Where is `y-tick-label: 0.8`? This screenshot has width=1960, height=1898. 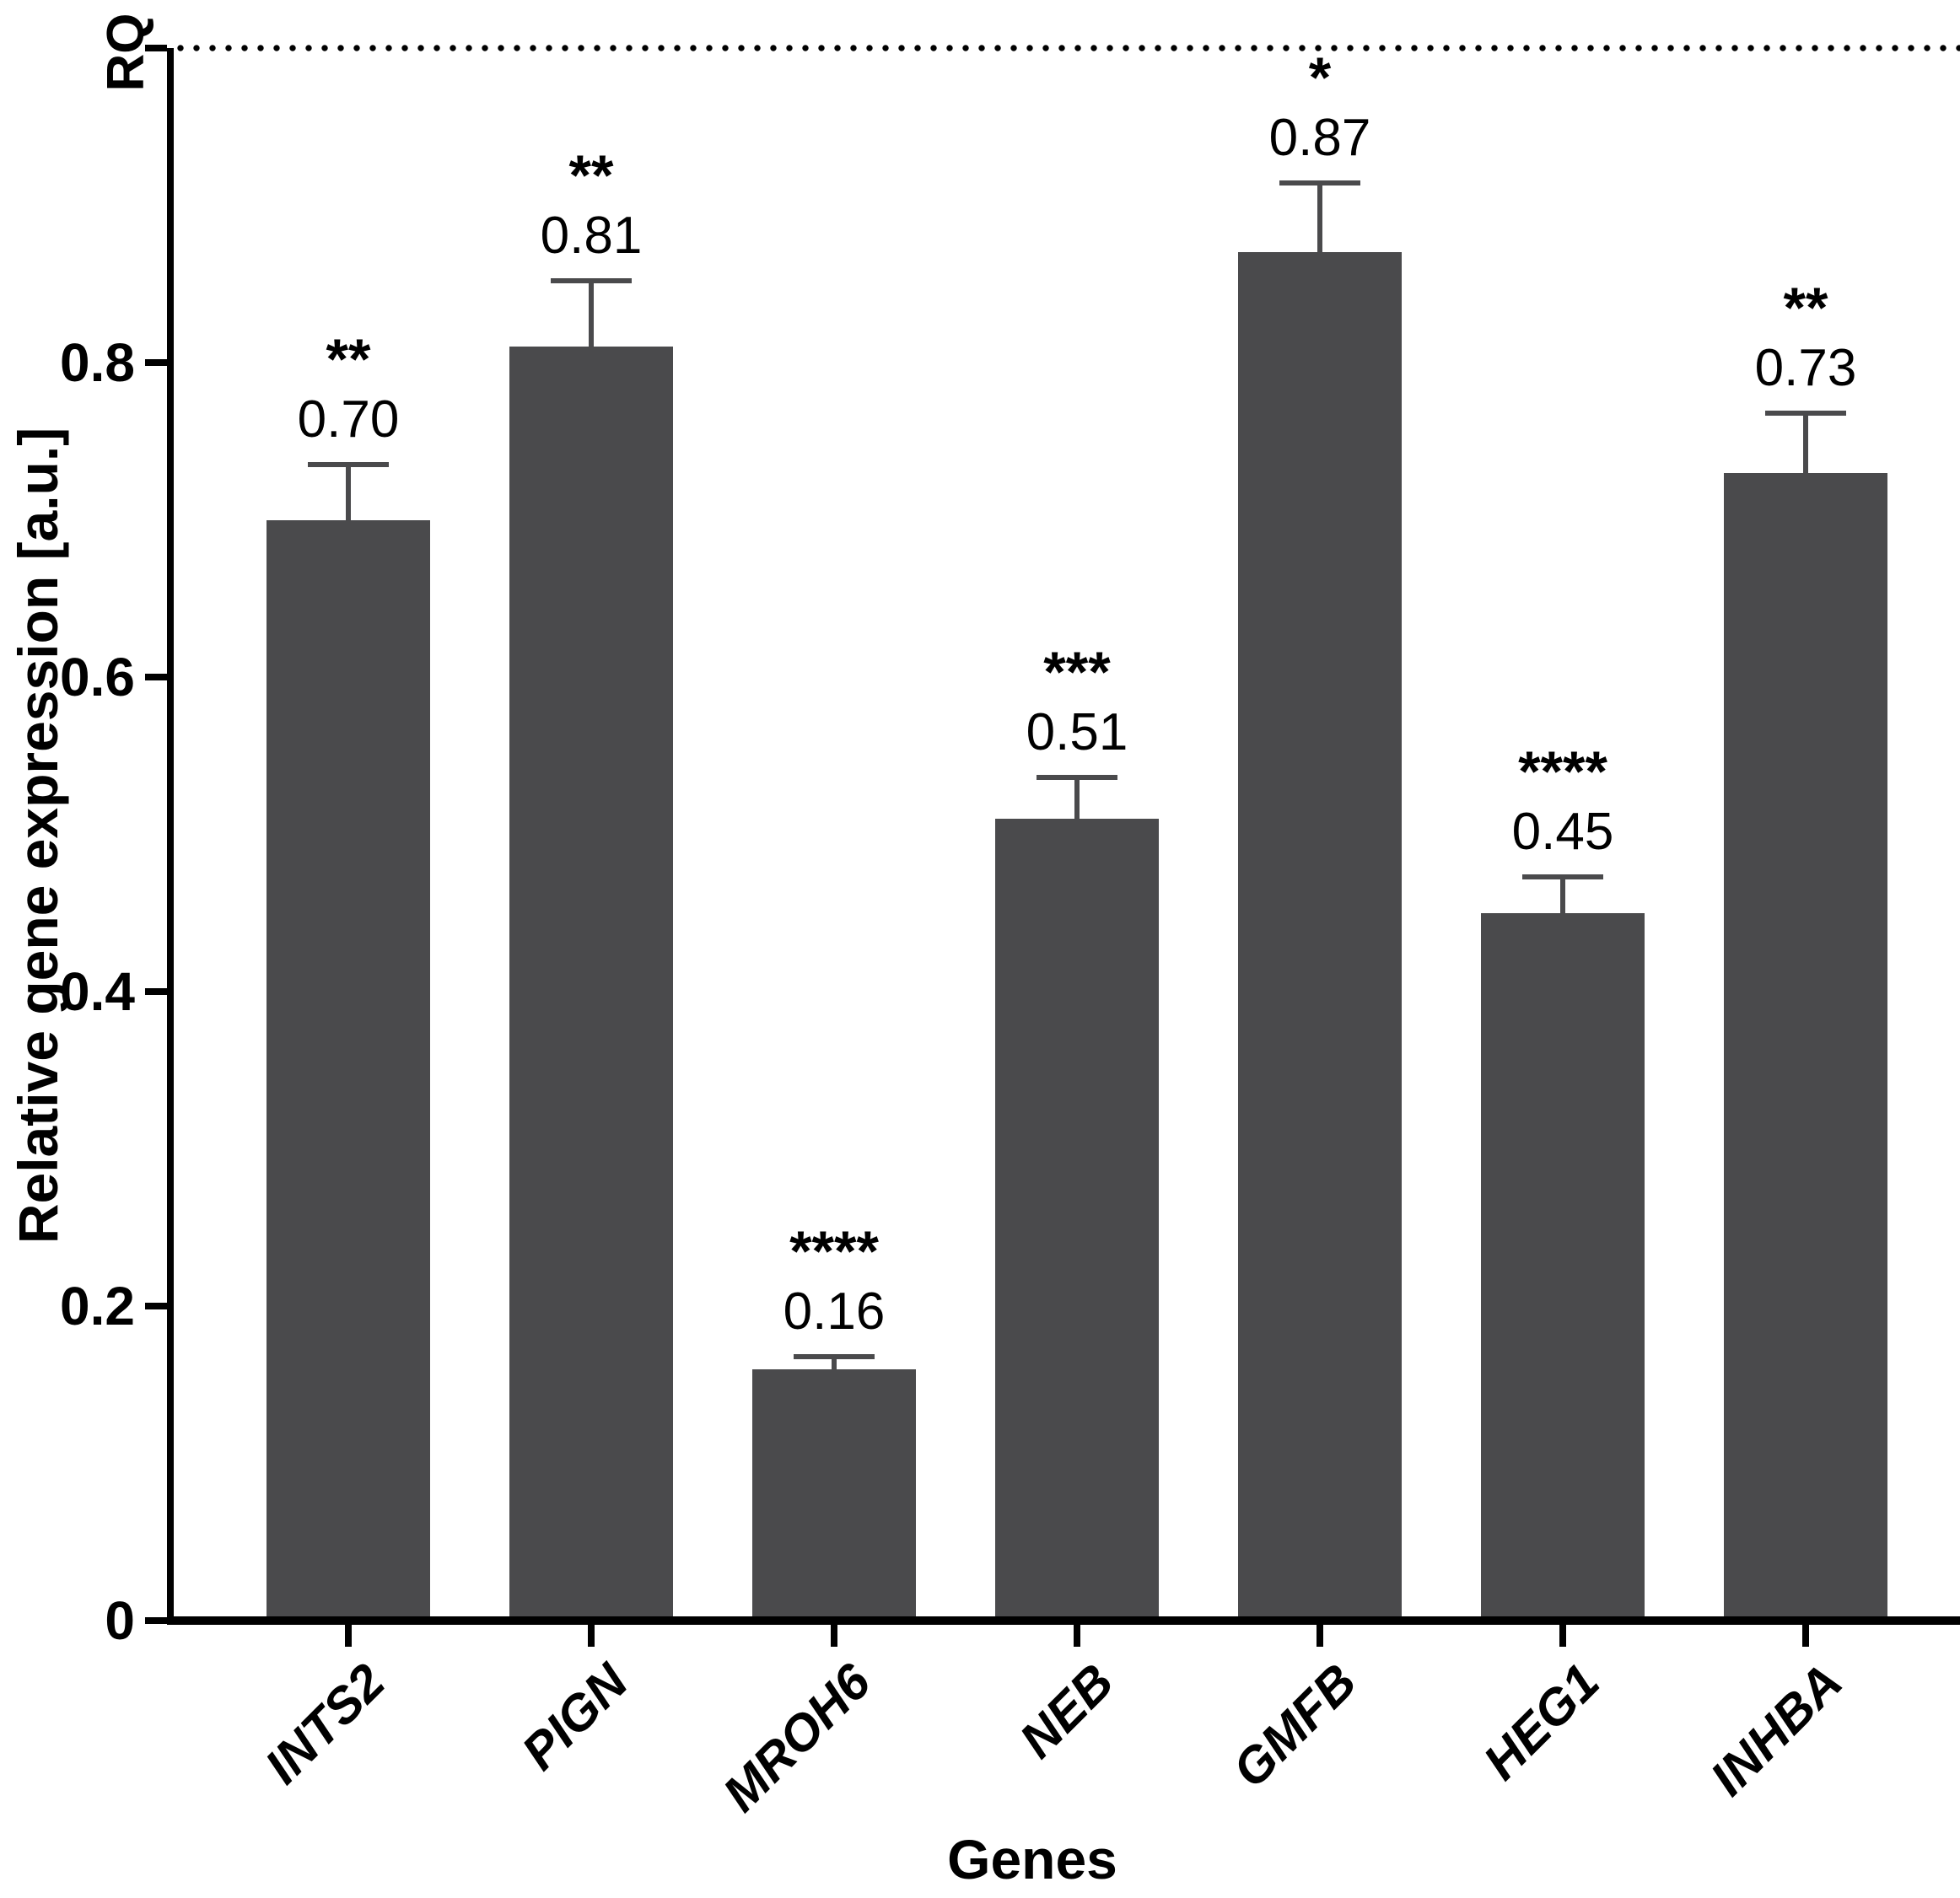 y-tick-label: 0.8 is located at coordinates (98, 363).